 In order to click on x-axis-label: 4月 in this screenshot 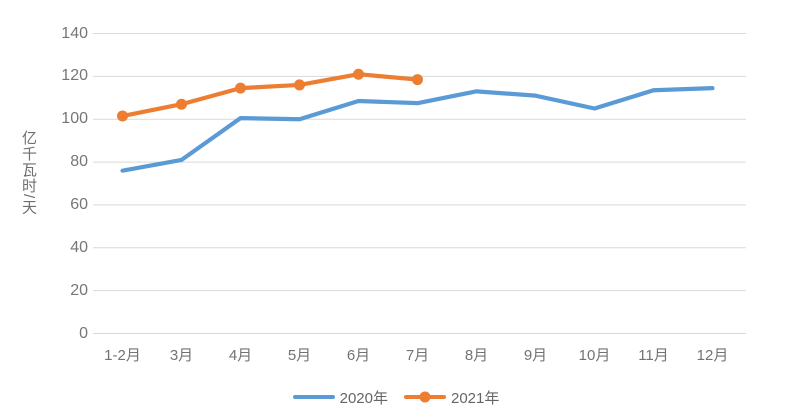, I will do `click(240, 355)`.